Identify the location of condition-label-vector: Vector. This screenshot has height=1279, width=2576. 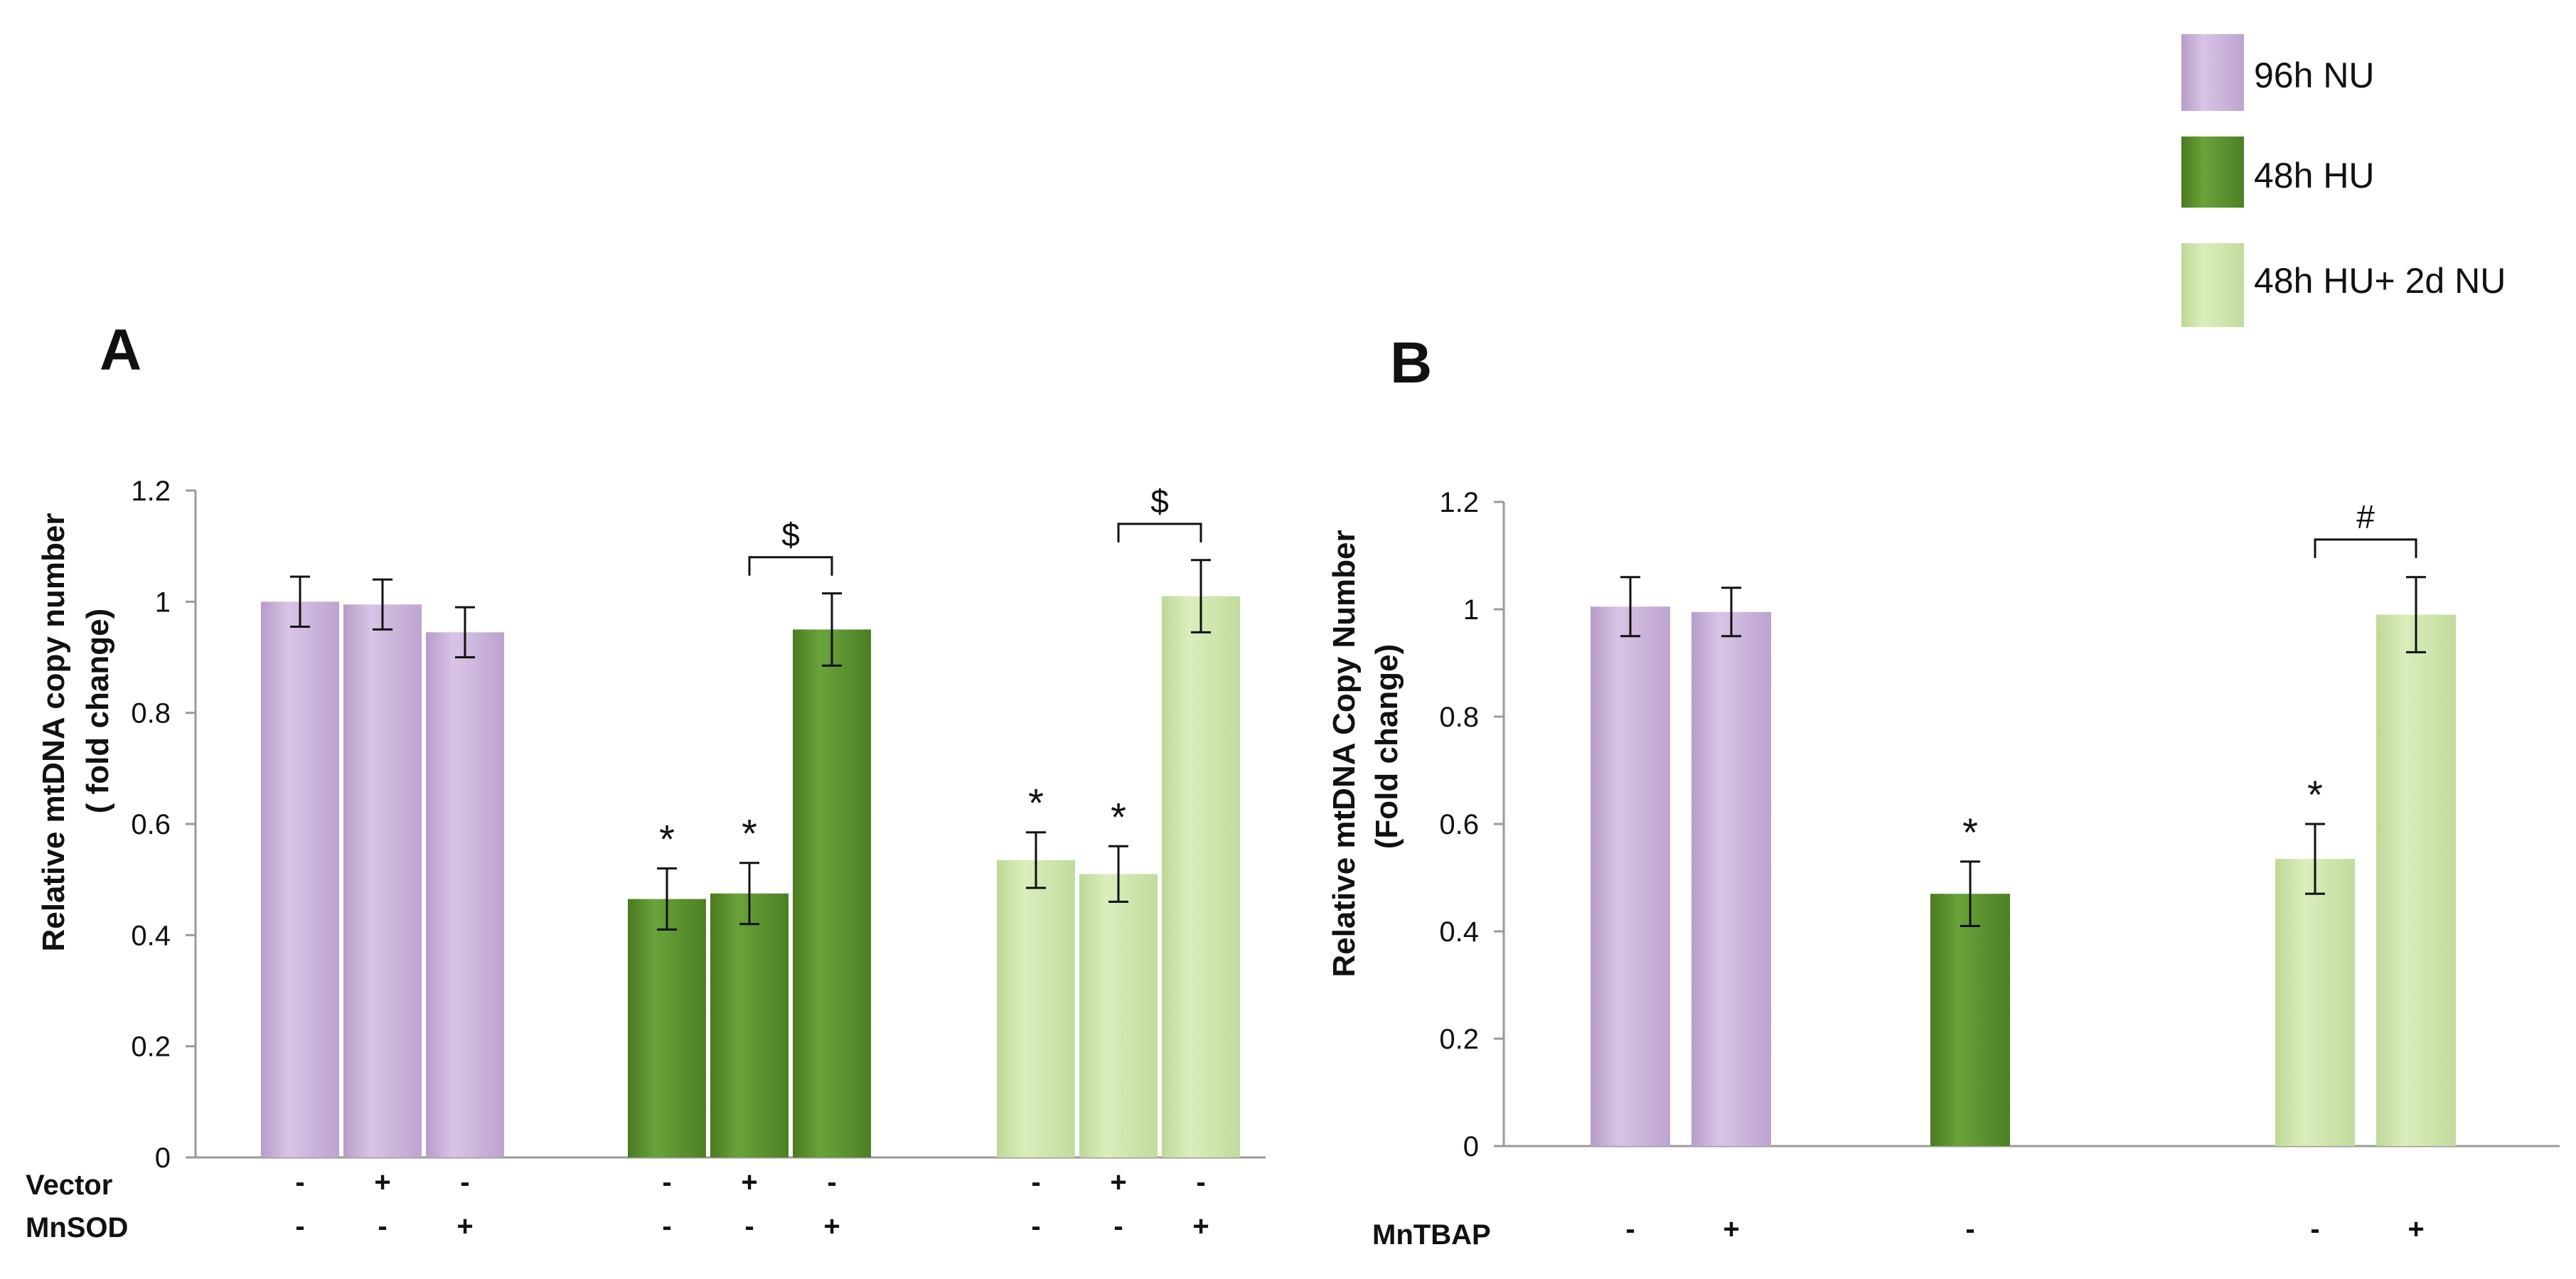
(69, 1185).